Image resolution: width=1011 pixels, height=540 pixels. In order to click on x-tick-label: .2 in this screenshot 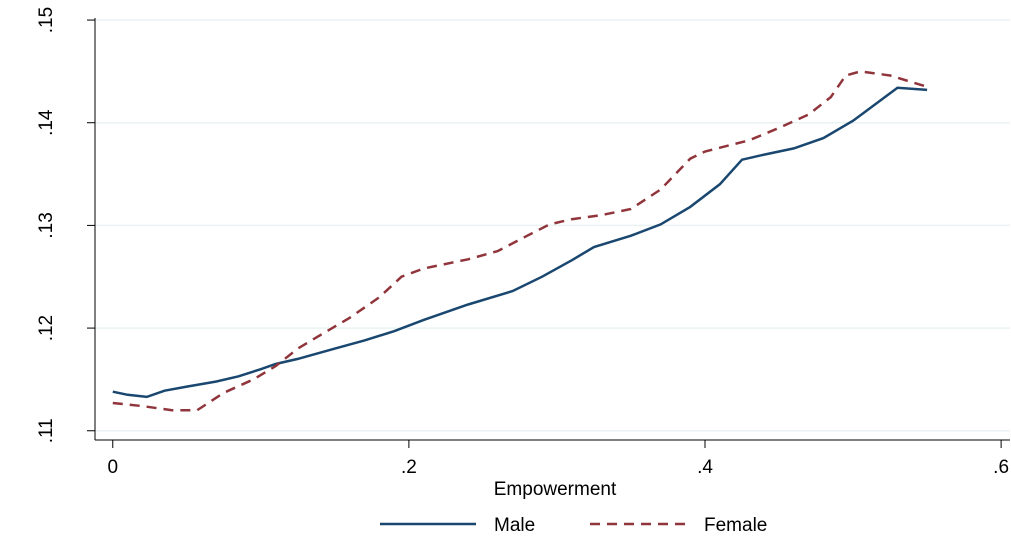, I will do `click(409, 467)`.